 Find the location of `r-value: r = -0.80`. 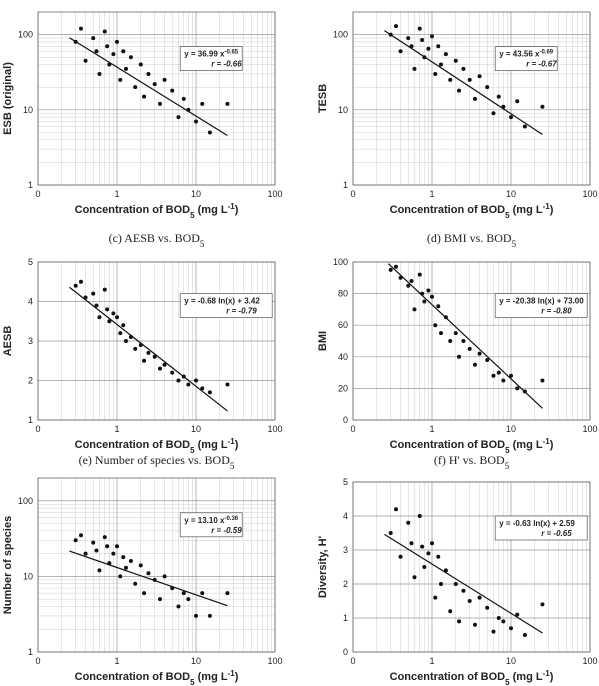

r-value: r = -0.80 is located at coordinates (556, 311).